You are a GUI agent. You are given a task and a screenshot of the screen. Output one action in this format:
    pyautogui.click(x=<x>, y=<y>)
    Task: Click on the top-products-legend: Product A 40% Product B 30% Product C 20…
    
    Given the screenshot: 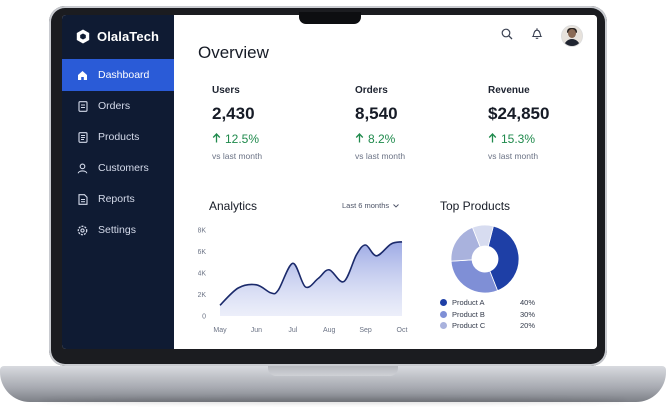 What is the action you would take?
    pyautogui.click(x=505, y=314)
    